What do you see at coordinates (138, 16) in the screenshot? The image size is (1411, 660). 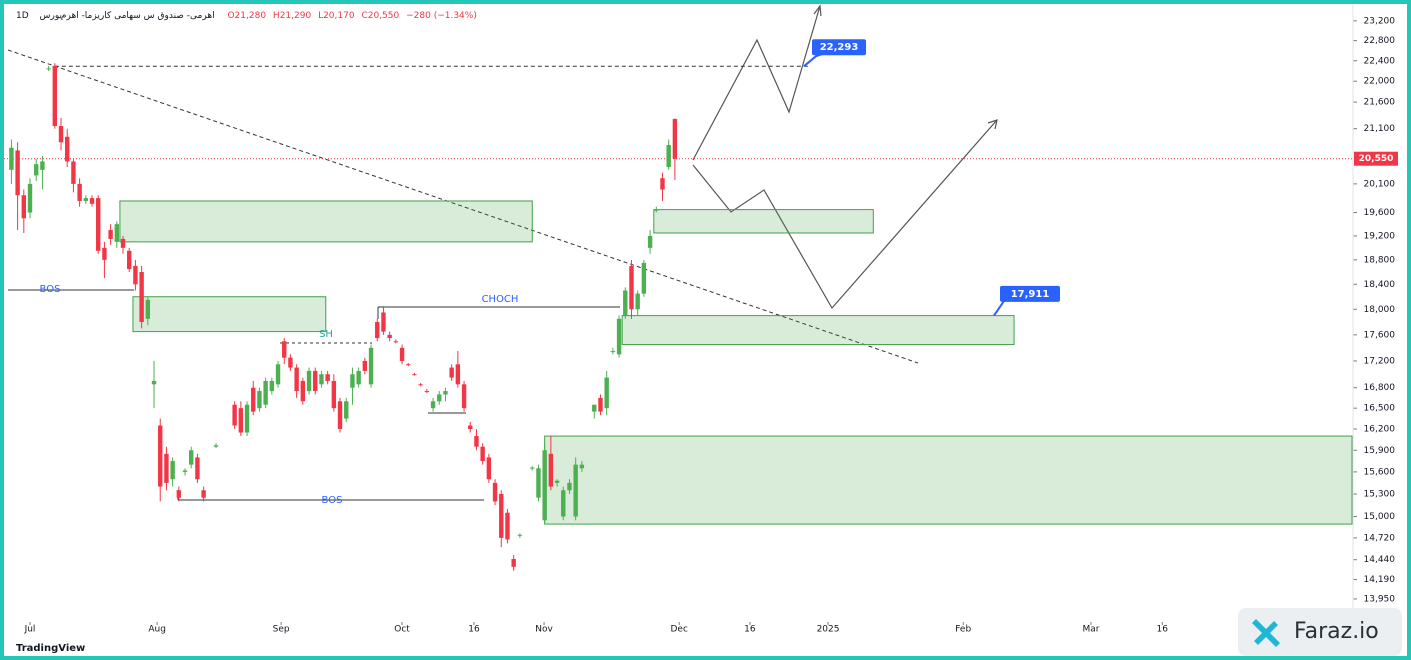 I see `symbol: اهرمی- صندوق س سهامی کاریزما- اهرم` at bounding box center [138, 16].